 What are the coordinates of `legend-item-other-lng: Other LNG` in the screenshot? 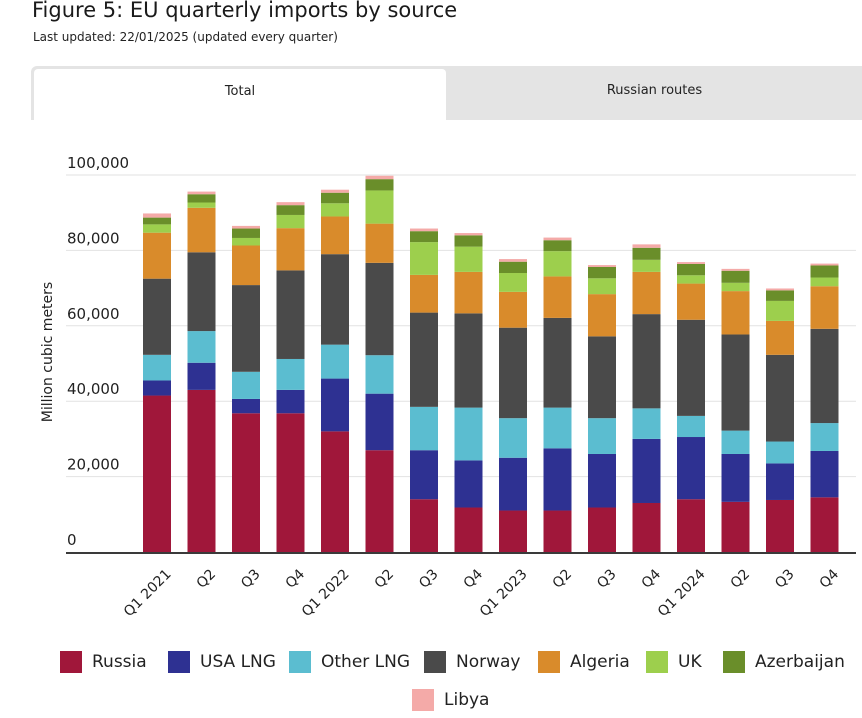 It's located at (349, 662).